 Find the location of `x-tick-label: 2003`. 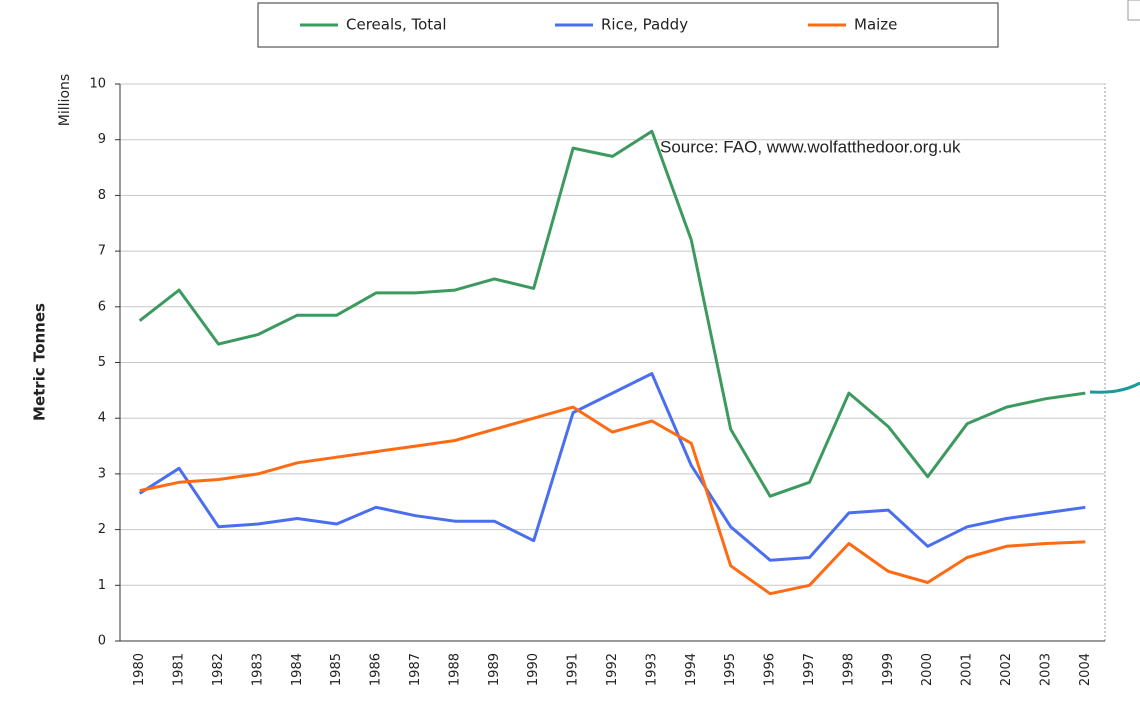

x-tick-label: 2003 is located at coordinates (1045, 669).